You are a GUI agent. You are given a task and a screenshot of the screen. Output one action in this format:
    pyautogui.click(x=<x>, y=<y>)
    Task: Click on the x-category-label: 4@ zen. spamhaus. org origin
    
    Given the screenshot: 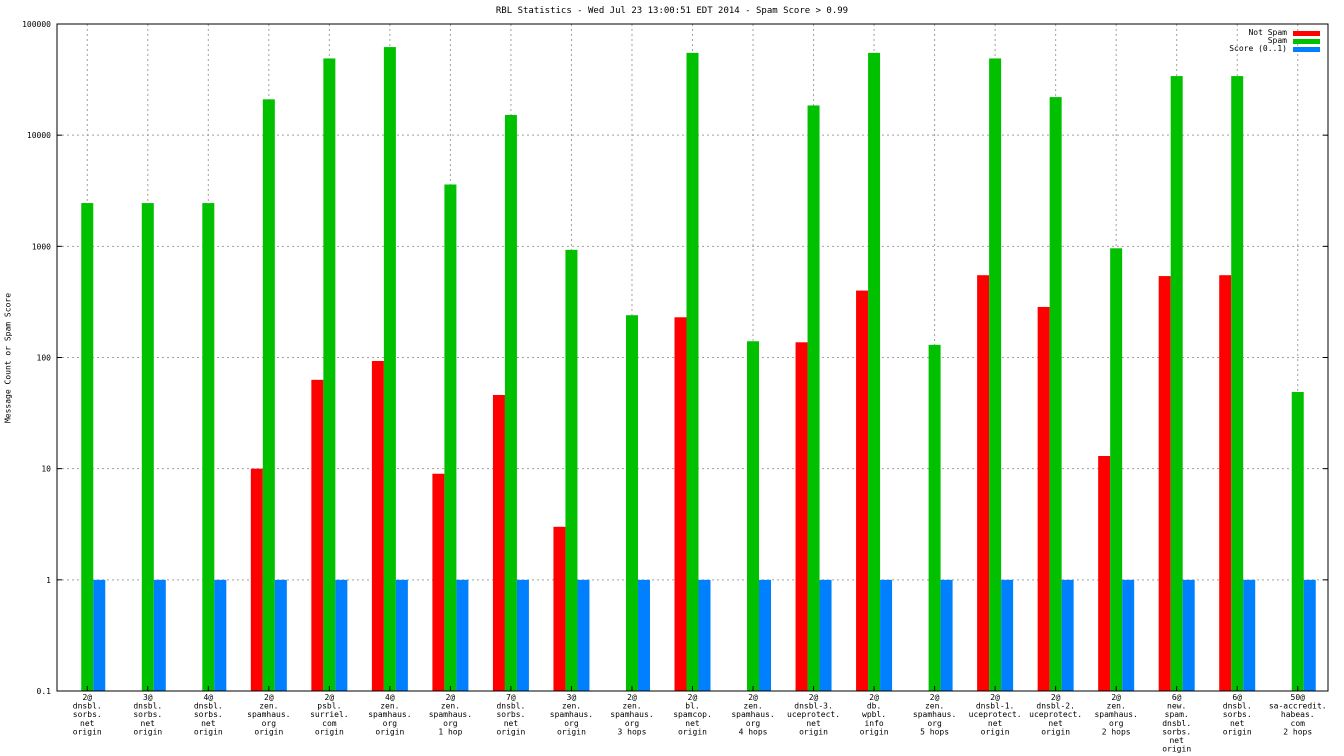 What is the action you would take?
    pyautogui.click(x=389, y=714)
    